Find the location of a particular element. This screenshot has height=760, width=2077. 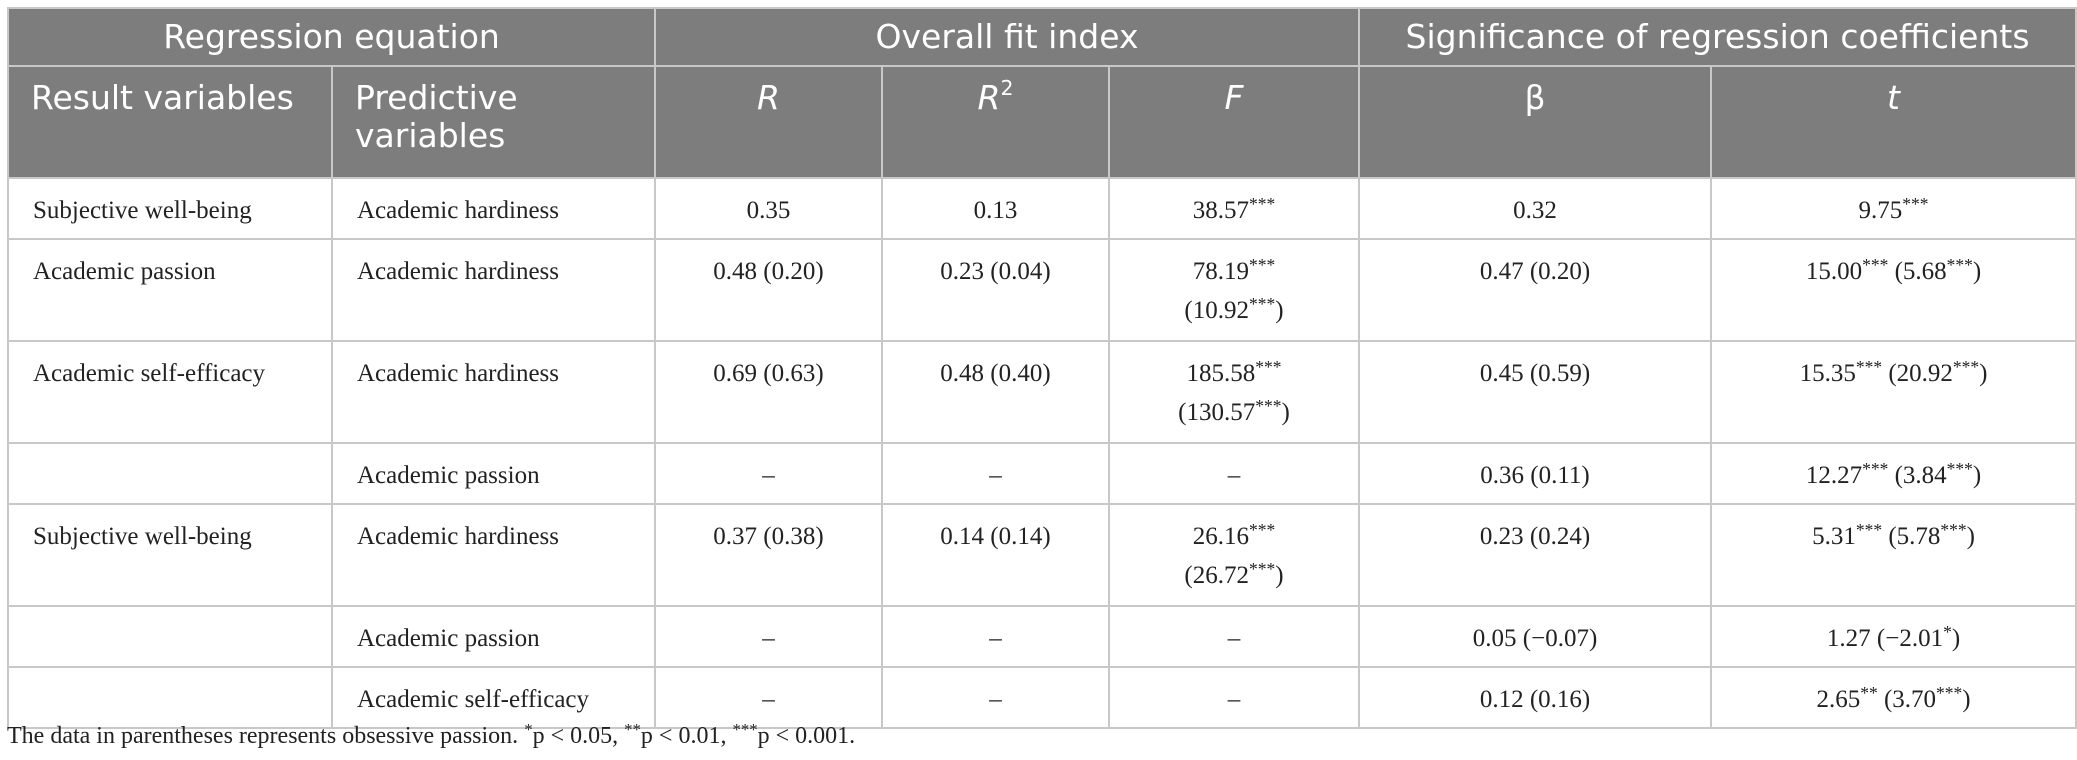

cell-f-line1: 78.19*** is located at coordinates (1234, 270).